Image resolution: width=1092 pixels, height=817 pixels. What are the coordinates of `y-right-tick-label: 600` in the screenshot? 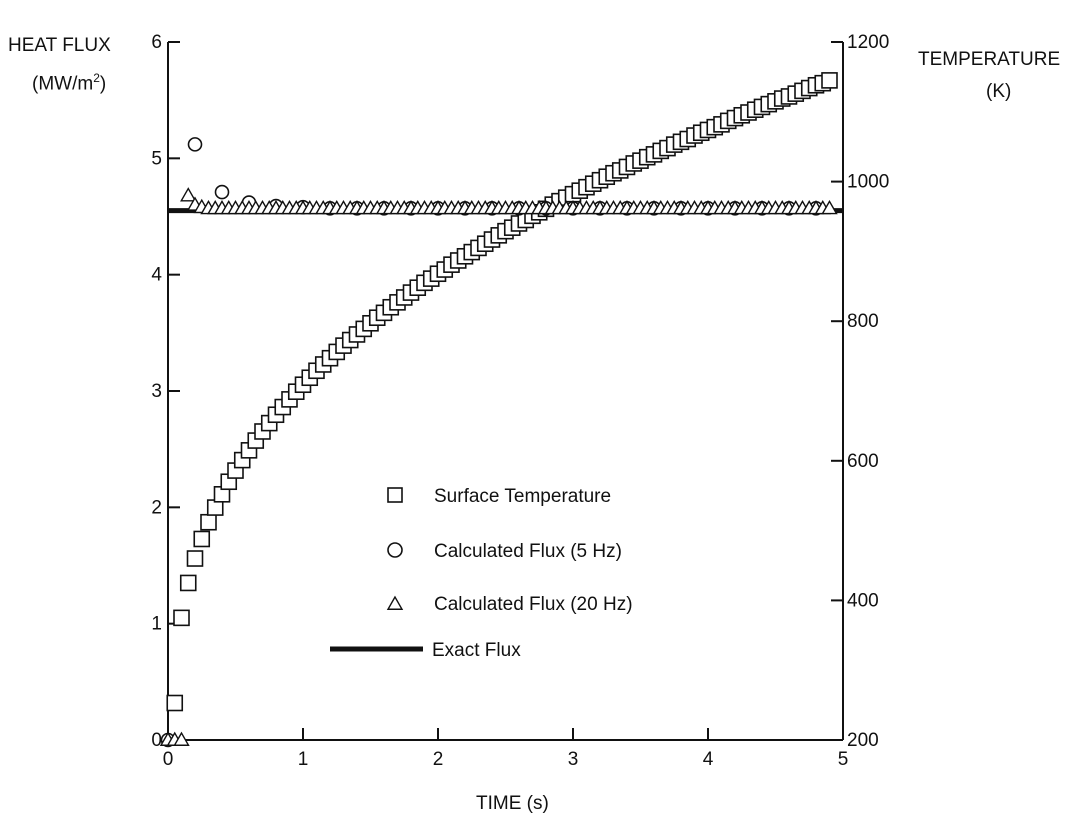 It's located at (863, 461).